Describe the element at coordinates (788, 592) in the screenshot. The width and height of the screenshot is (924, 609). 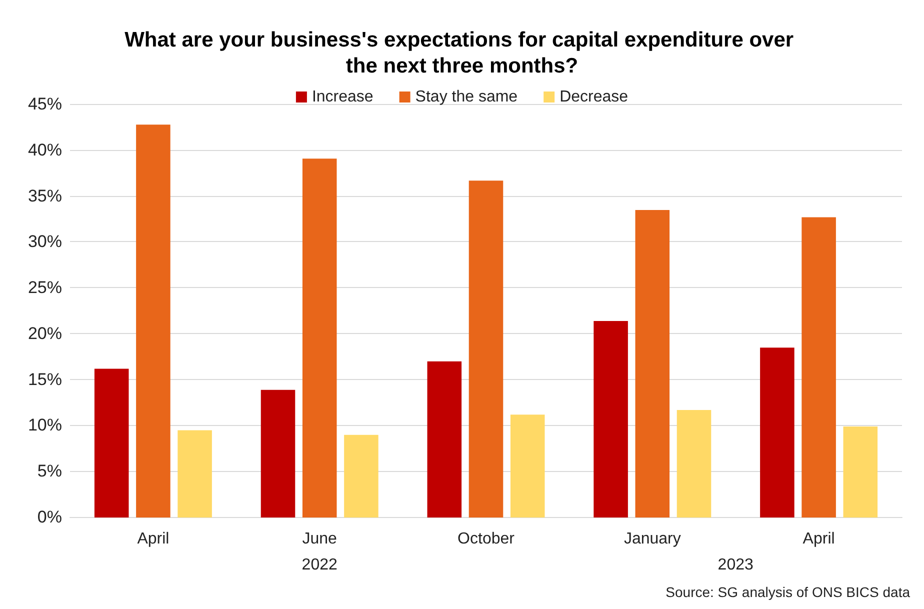
I see `source-note: Source: SG analysis of ONS BICS data` at that location.